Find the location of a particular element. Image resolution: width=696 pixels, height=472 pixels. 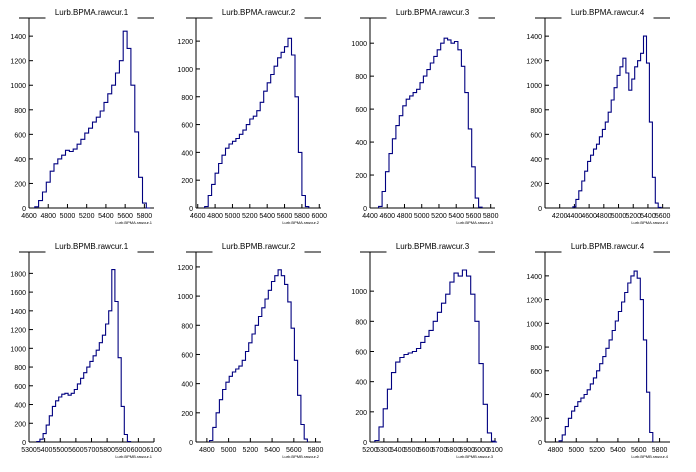

histogram-title: Lurb.BPMA.rawcur.4 is located at coordinates (608, 12).